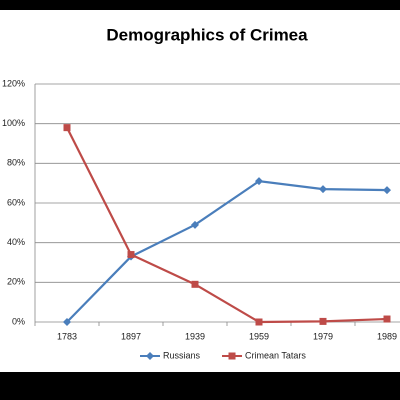 The image size is (400, 400). Describe the element at coordinates (131, 336) in the screenshot. I see `x-tick-label: 1897` at that location.